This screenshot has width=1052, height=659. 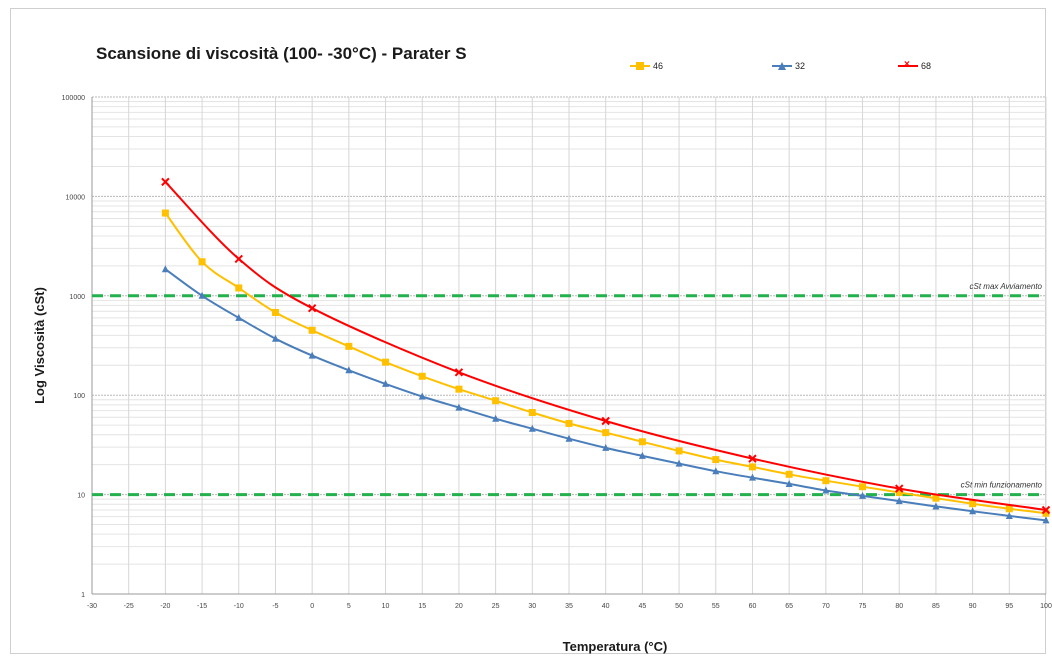 What do you see at coordinates (1009, 606) in the screenshot?
I see `x-tick-label: 95` at bounding box center [1009, 606].